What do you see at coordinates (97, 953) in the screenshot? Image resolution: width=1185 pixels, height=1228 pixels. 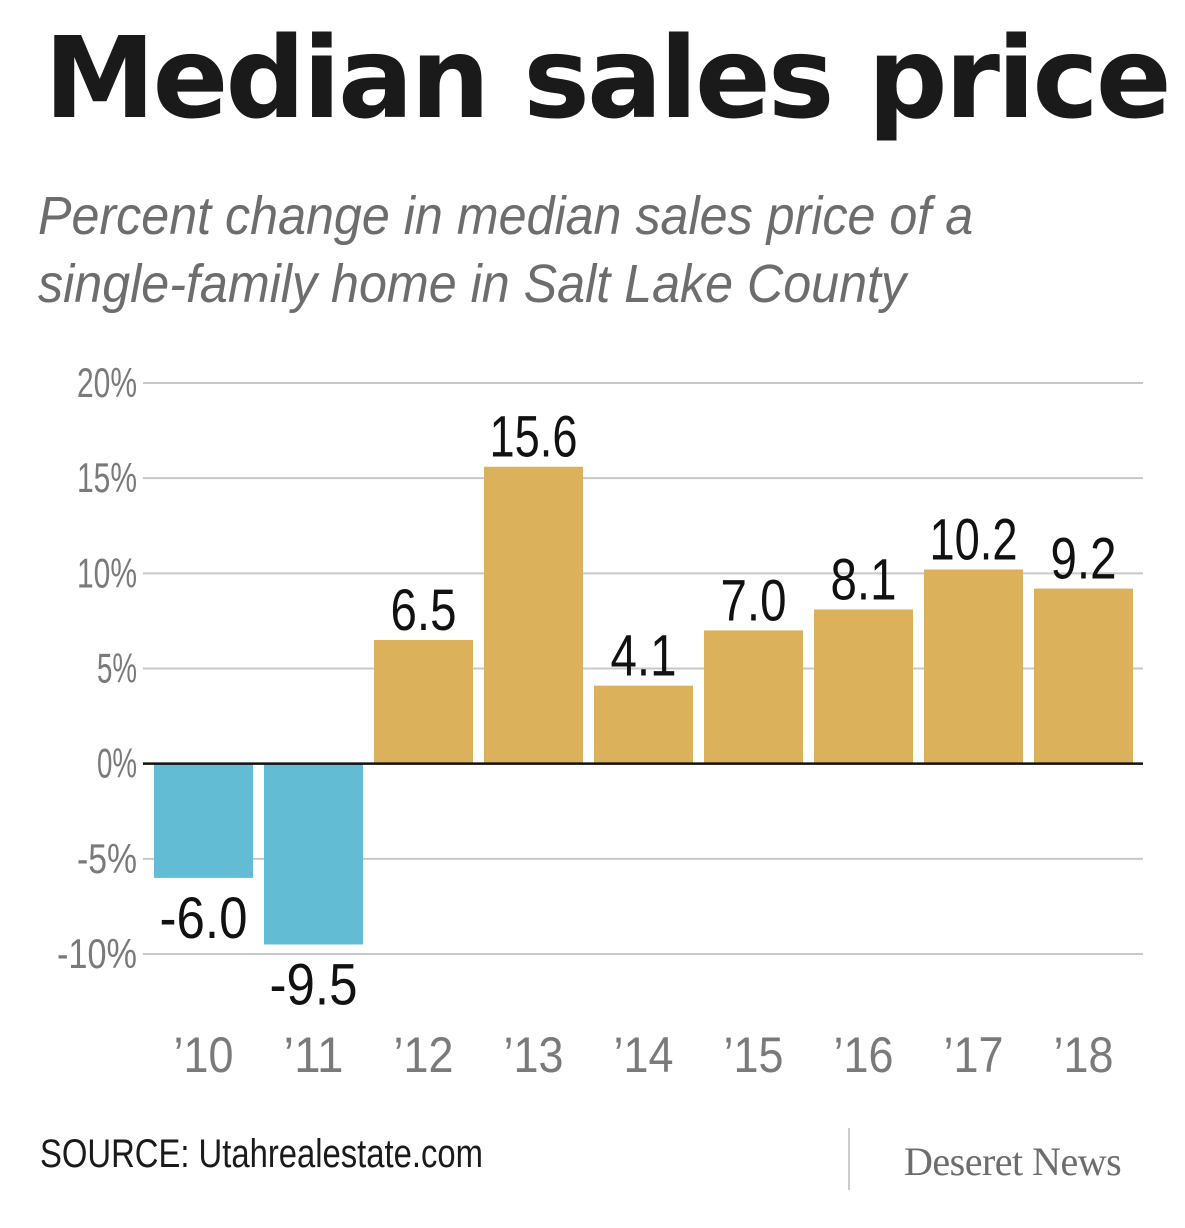 I see `y-tick-label: -10%` at bounding box center [97, 953].